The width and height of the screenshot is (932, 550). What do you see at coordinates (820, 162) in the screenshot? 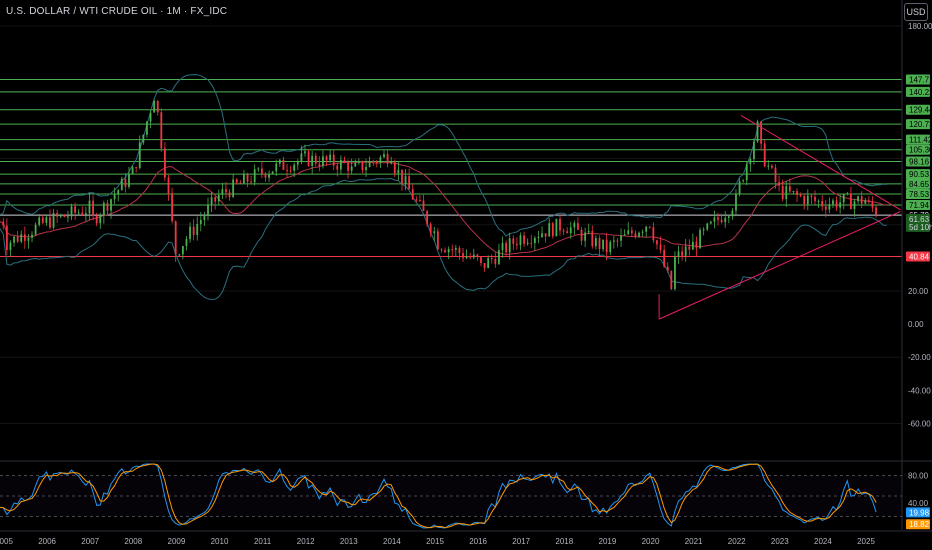
I see `resistance-trendline` at bounding box center [820, 162].